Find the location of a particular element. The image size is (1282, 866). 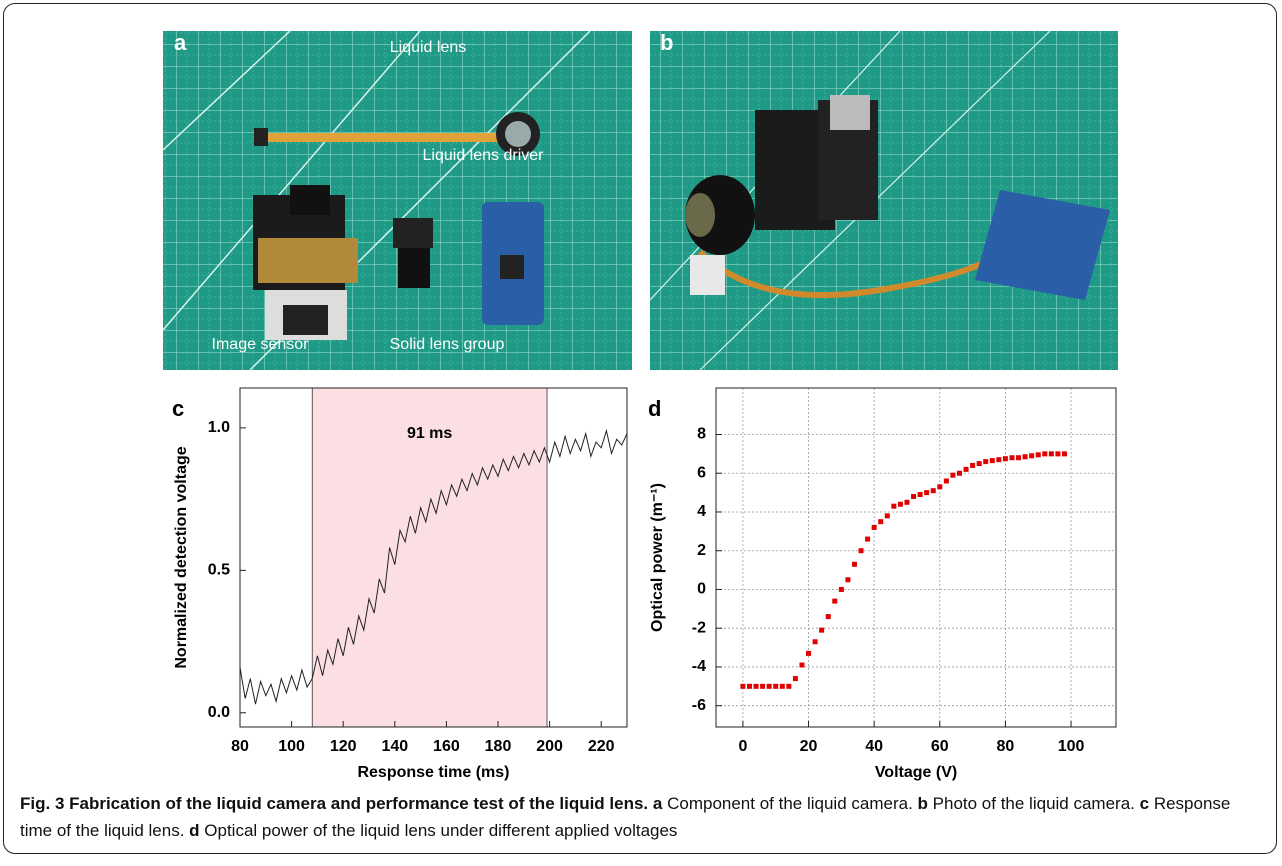

y-tick-label: 0 is located at coordinates (701, 589).